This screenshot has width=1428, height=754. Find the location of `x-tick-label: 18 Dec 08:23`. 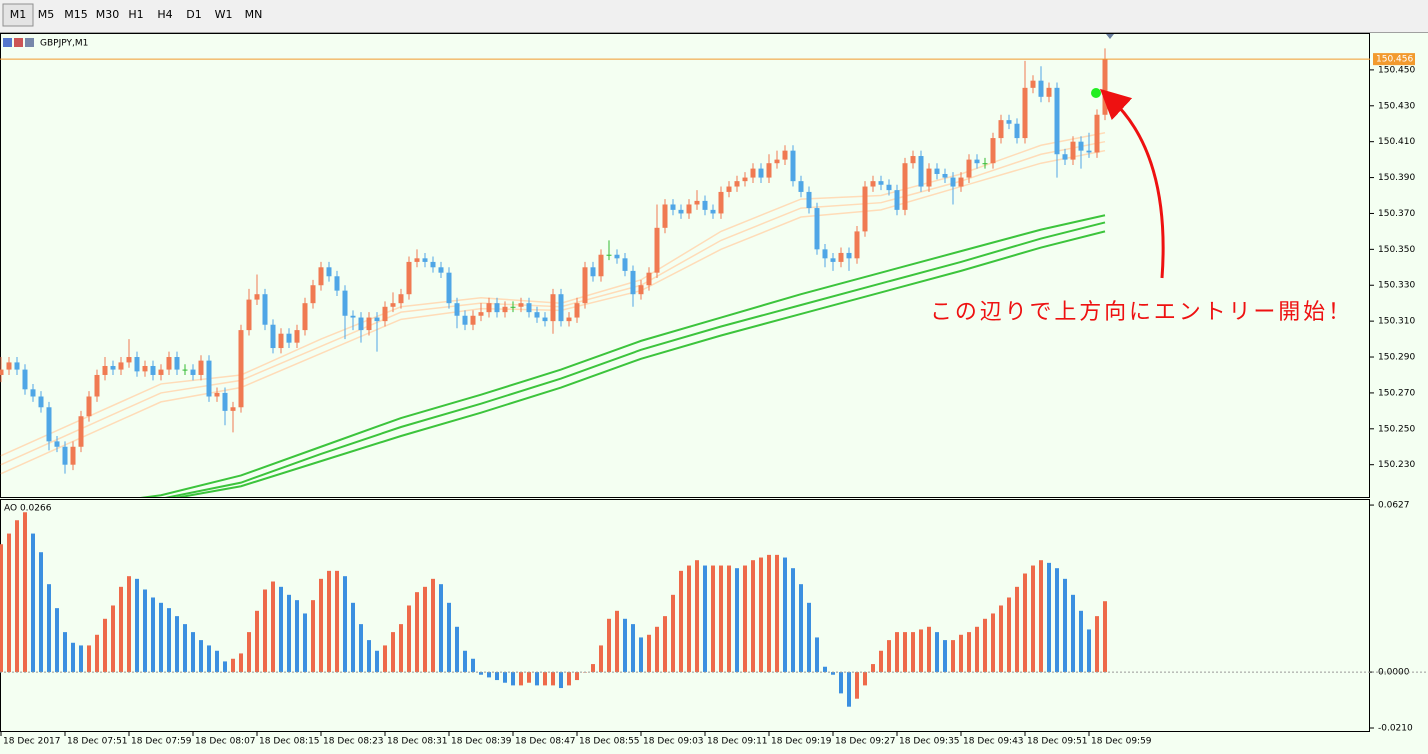

x-tick-label: 18 Dec 08:23 is located at coordinates (353, 742).